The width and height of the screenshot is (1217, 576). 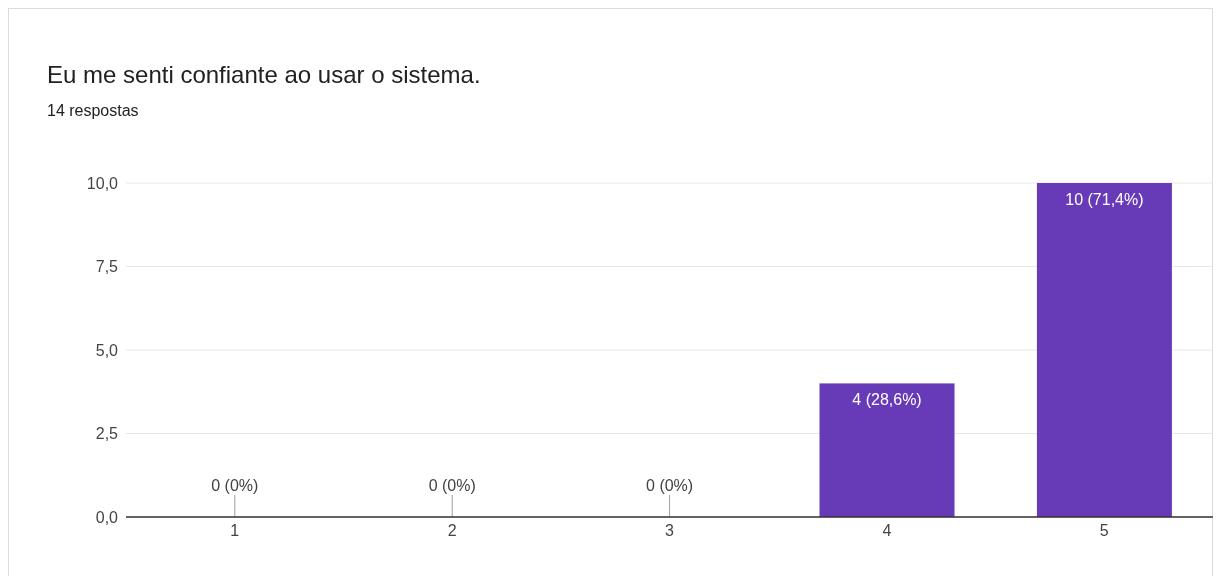 What do you see at coordinates (887, 400) in the screenshot?
I see `data-label: 4 (28,6%)` at bounding box center [887, 400].